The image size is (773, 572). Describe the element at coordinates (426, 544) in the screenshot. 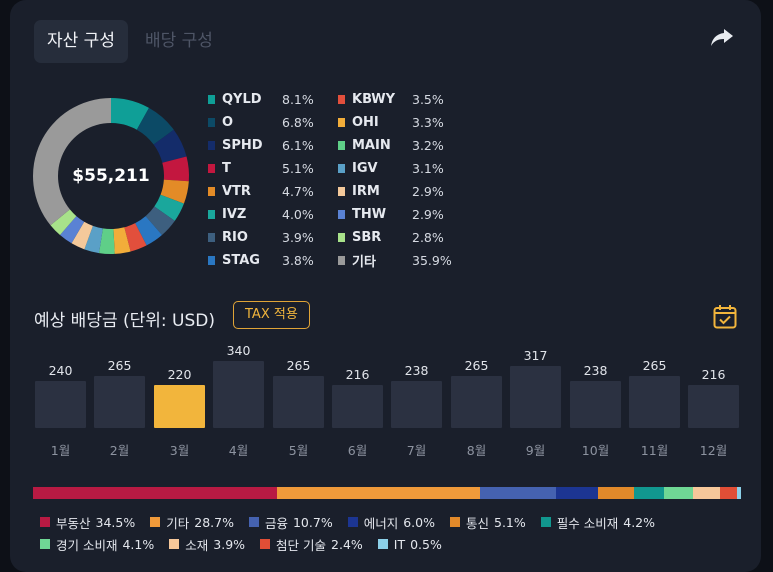

I see `sector-percent: 0.5%` at that location.